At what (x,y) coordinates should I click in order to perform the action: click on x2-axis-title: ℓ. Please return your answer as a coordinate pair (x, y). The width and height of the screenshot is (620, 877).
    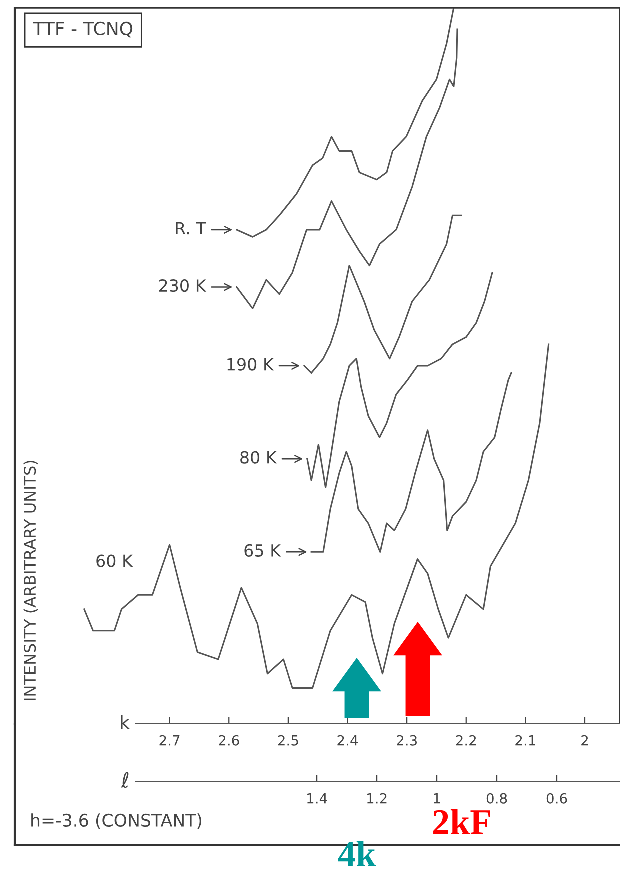
    Looking at the image, I should click on (125, 780).